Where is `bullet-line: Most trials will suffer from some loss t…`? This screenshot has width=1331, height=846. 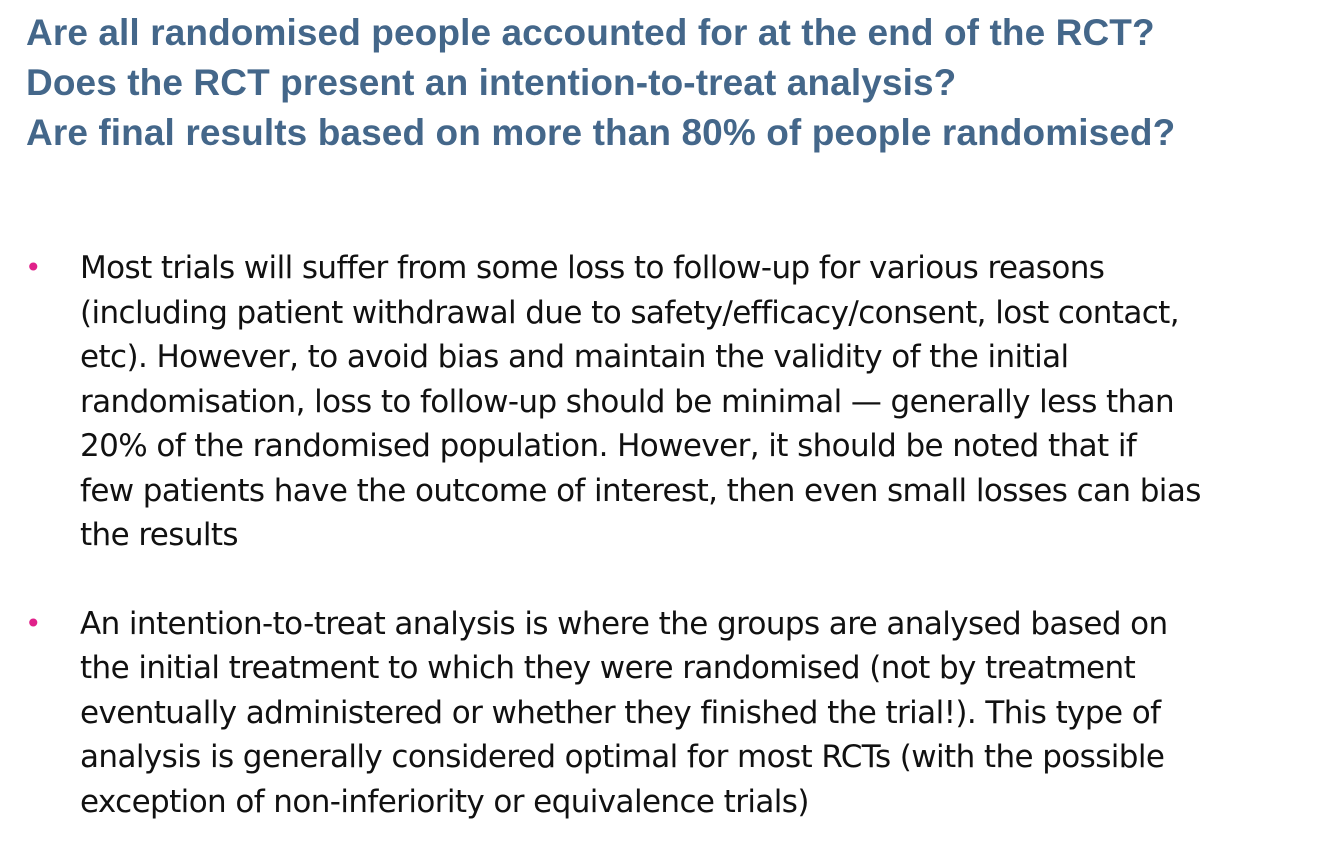 bullet-line: Most trials will suffer from some loss t… is located at coordinates (592, 268).